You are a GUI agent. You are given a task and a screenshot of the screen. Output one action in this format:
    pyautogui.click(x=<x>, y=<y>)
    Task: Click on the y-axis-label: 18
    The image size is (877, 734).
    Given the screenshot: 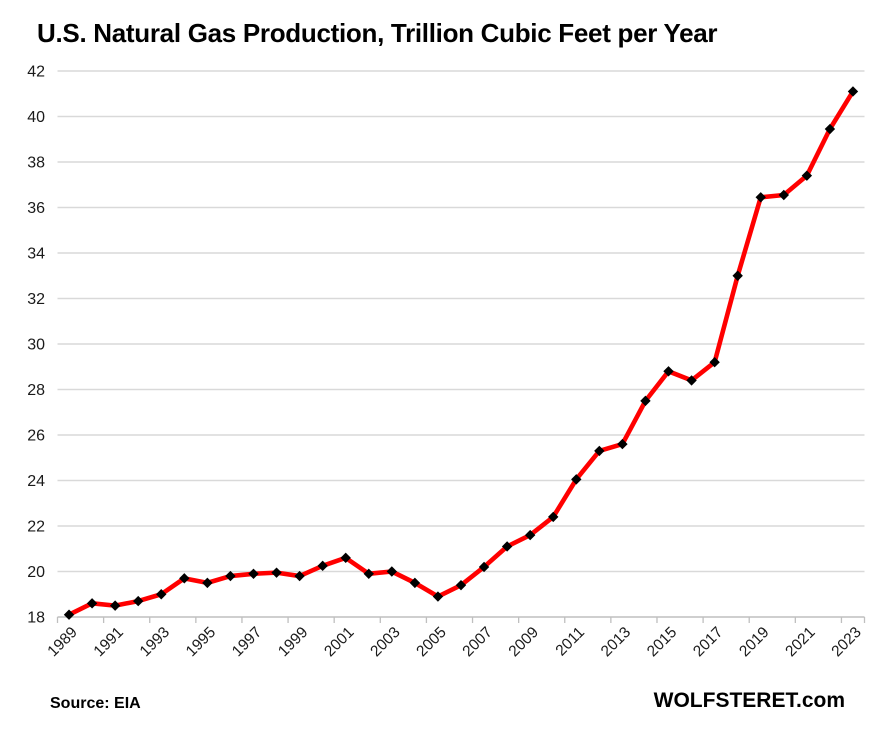 What is the action you would take?
    pyautogui.click(x=36, y=618)
    